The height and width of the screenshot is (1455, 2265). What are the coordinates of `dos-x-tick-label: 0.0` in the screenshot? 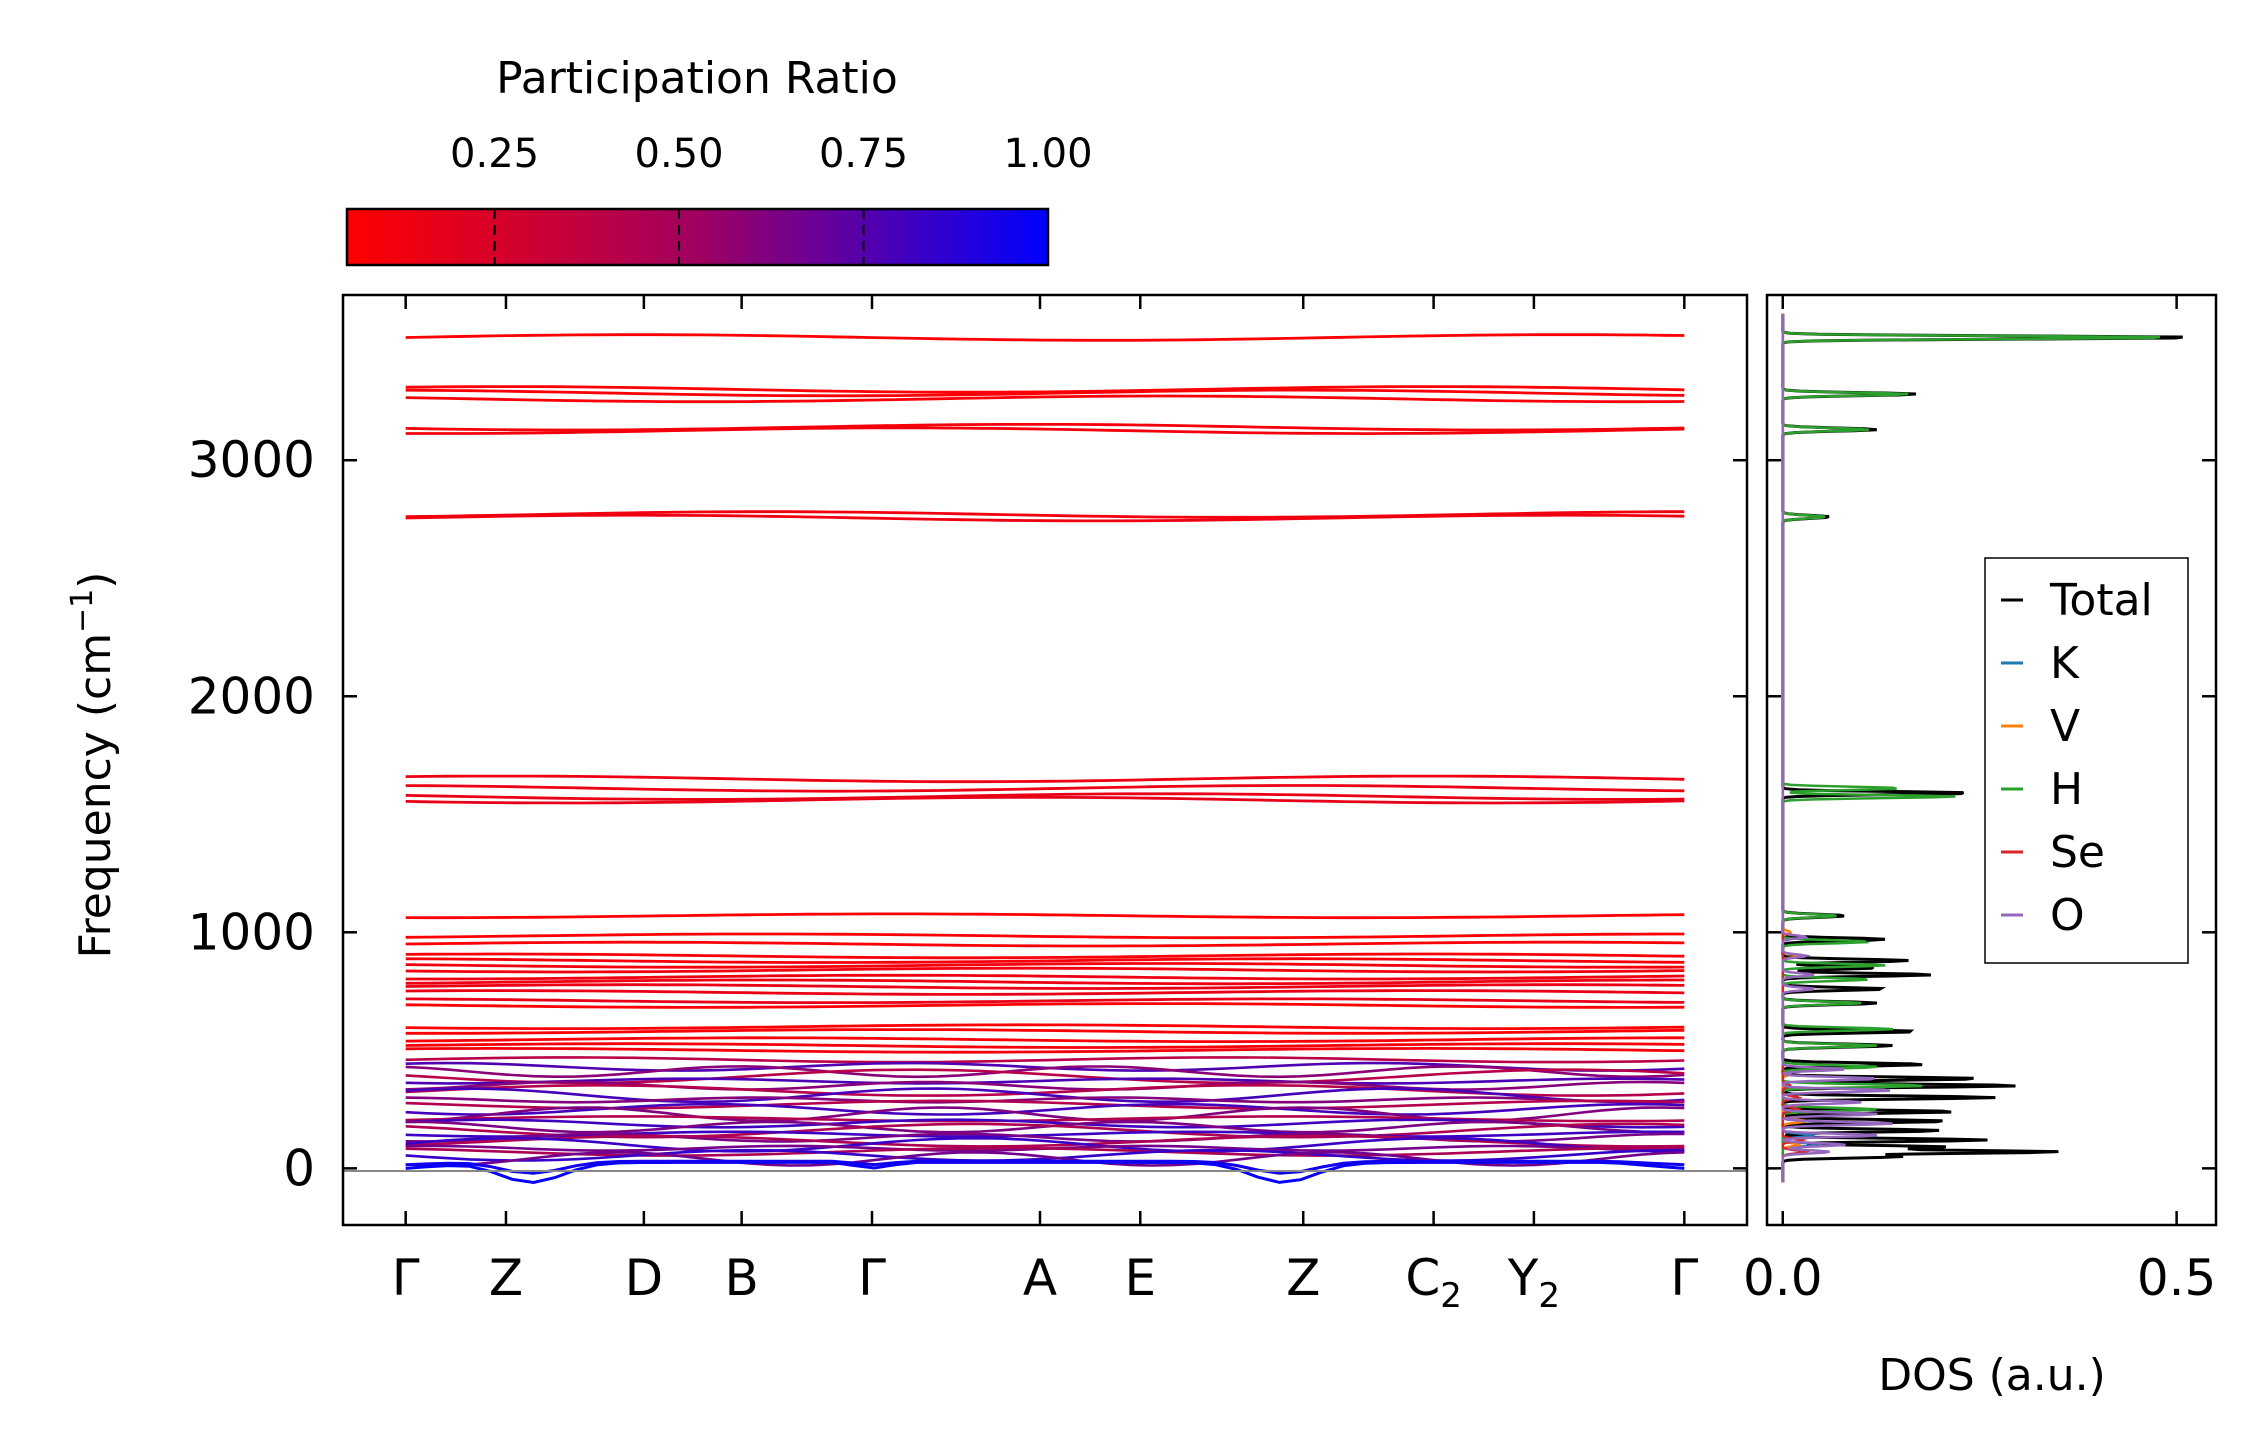 It's located at (1783, 1278).